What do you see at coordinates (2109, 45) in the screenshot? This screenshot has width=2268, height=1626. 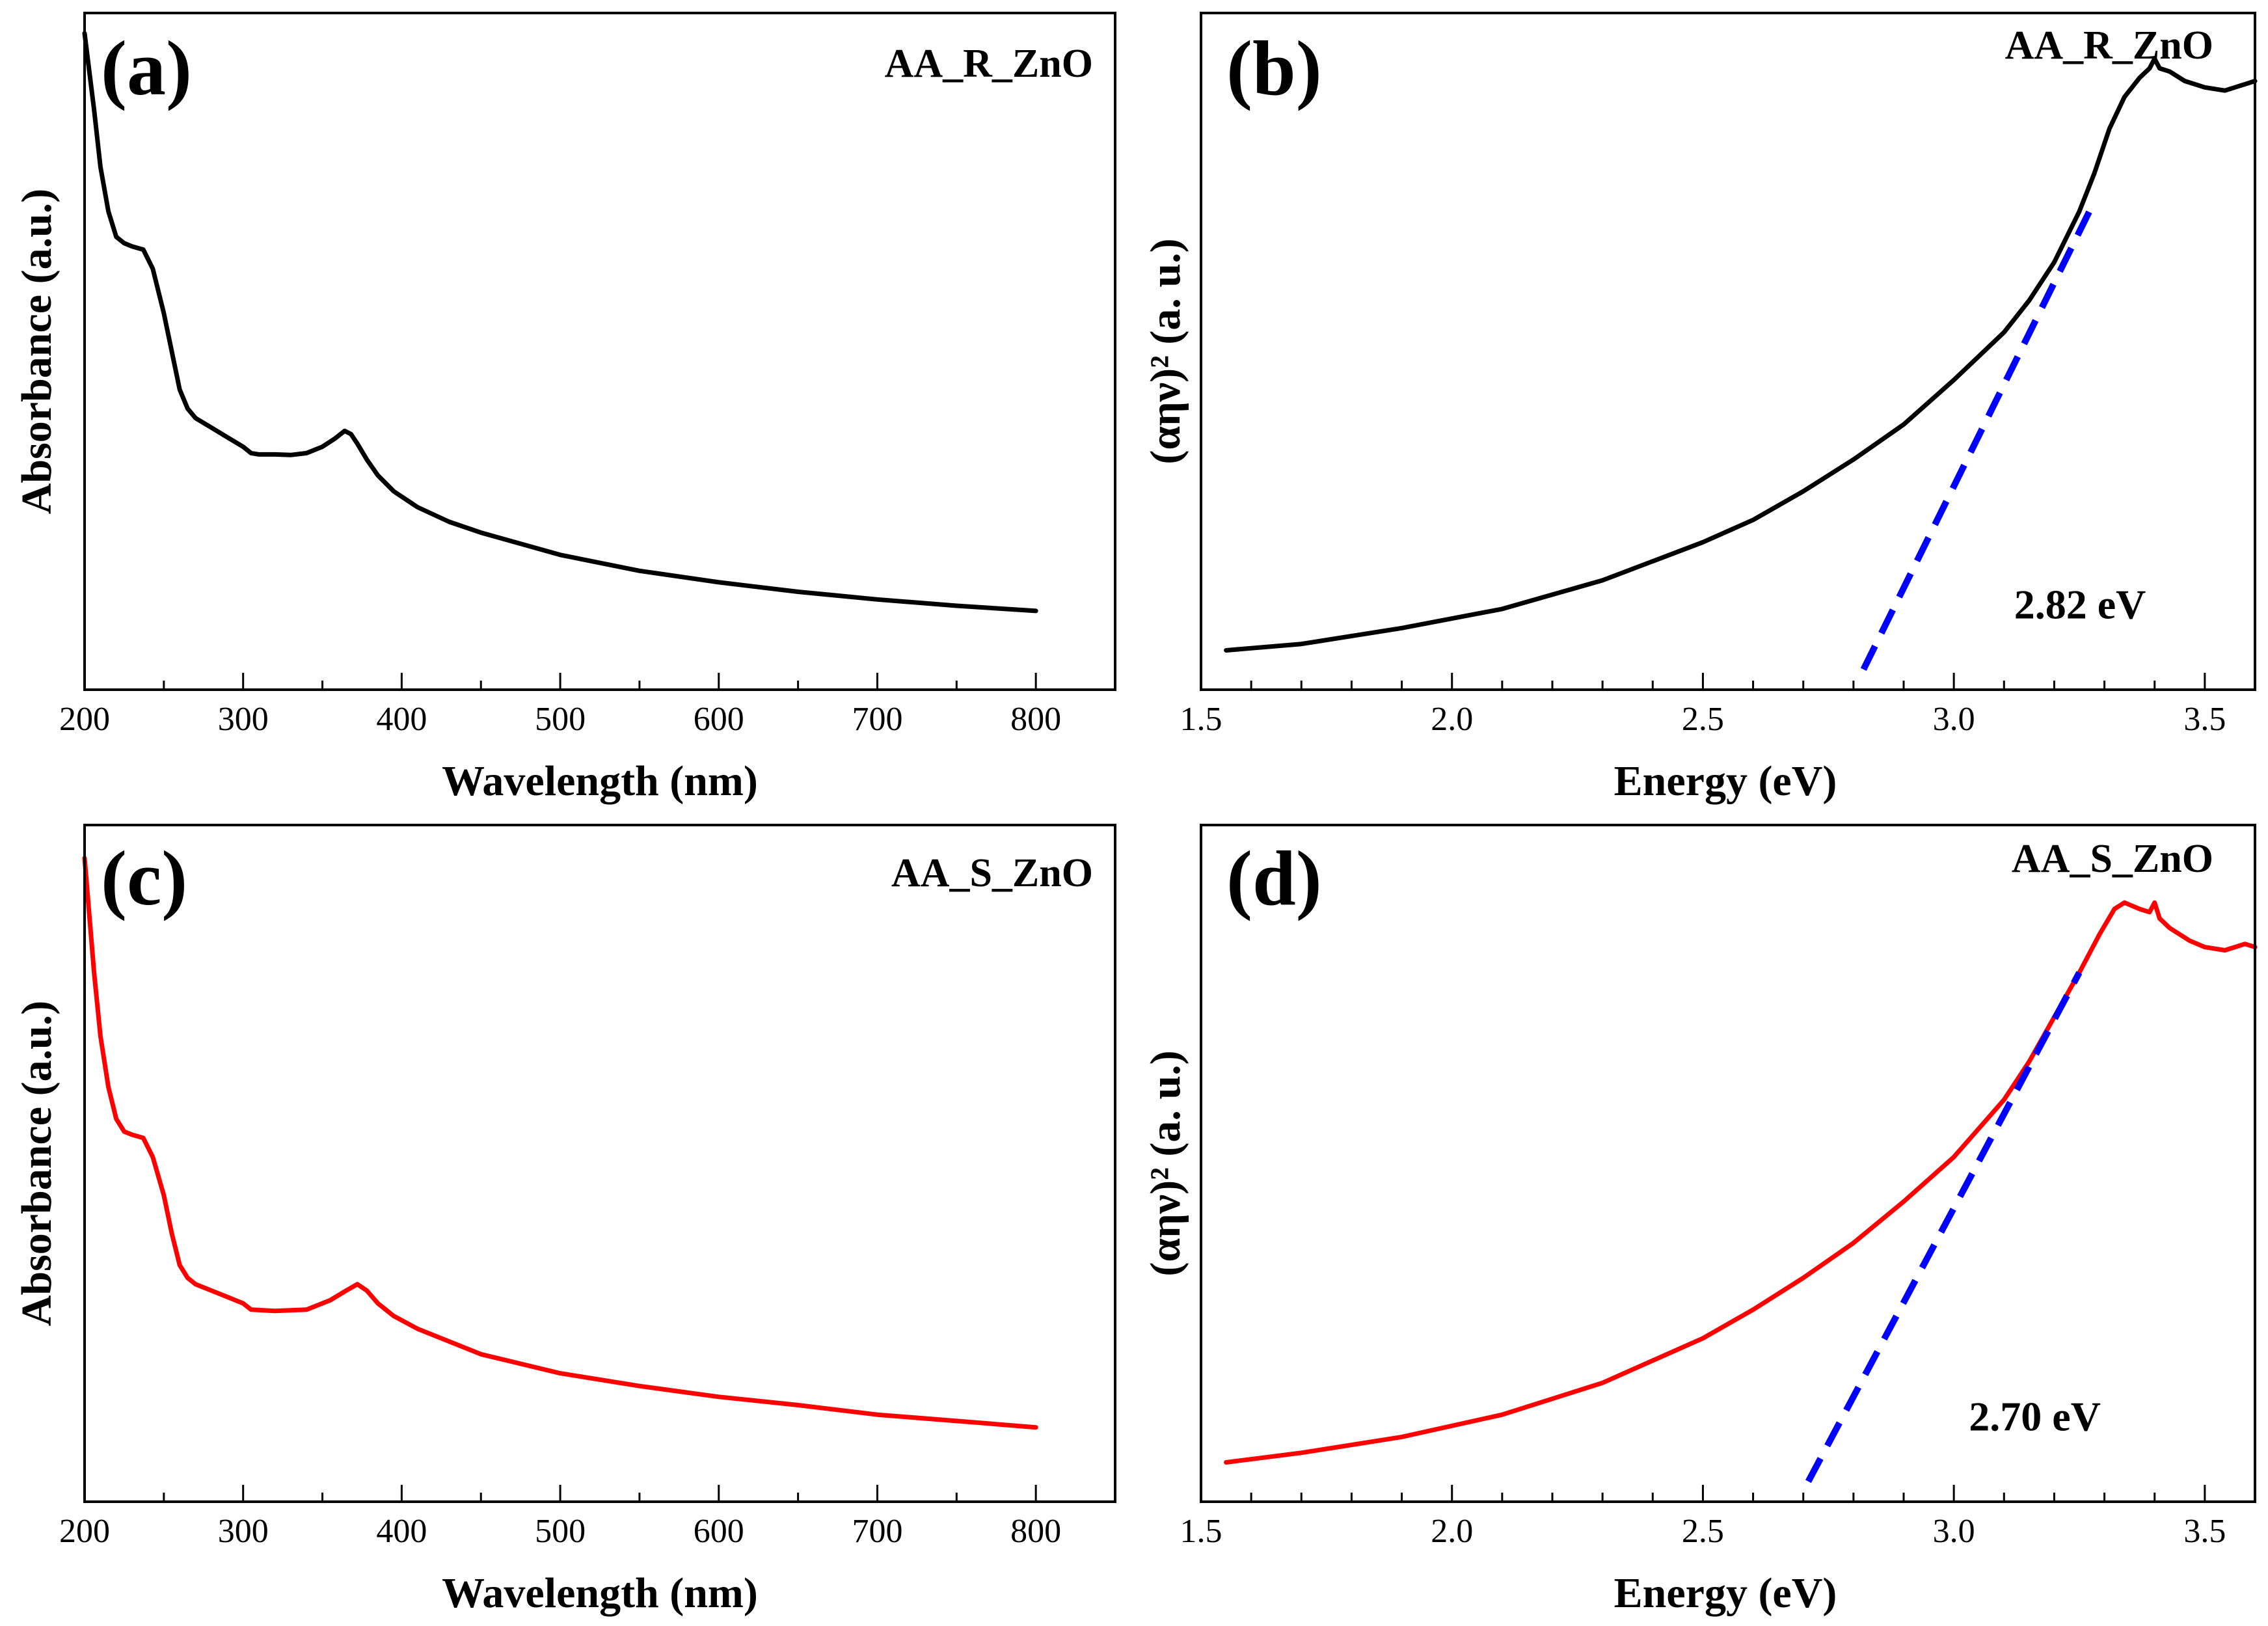 I see `sample-name-b: AA_R_ZnO` at bounding box center [2109, 45].